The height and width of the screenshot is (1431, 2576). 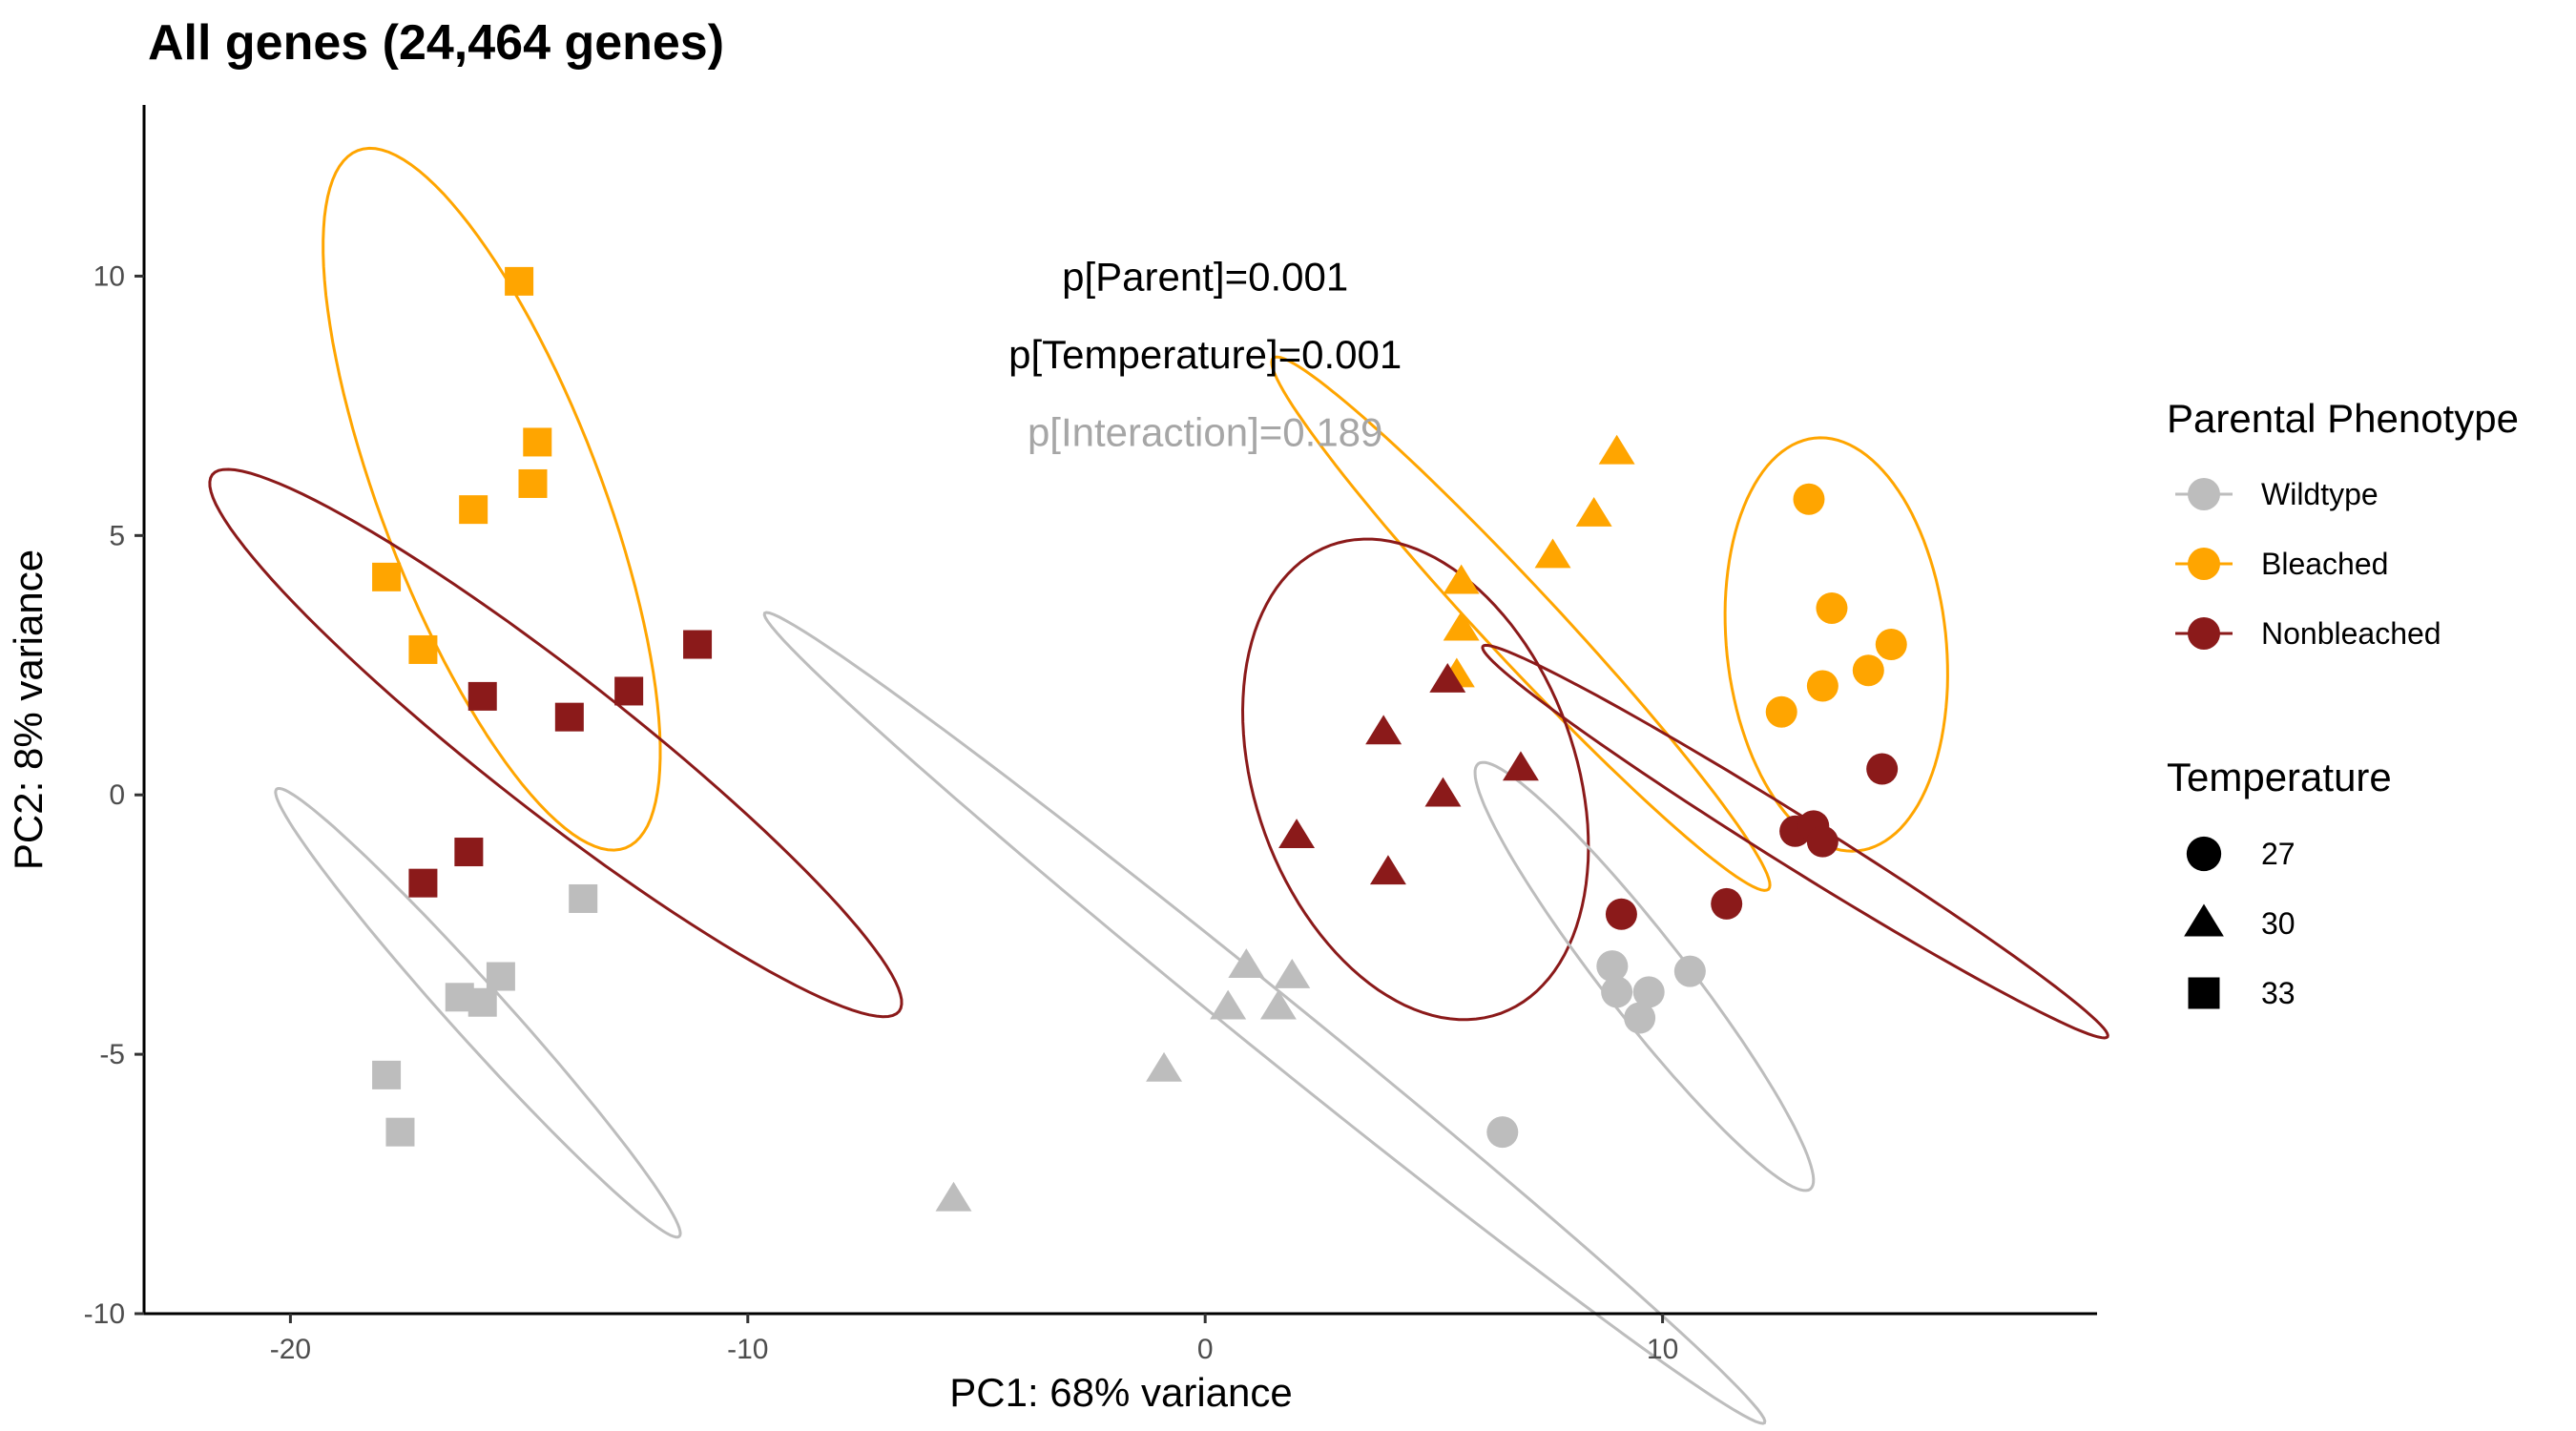 I want to click on legend-item-bleached: Bleached, so click(x=2281, y=564).